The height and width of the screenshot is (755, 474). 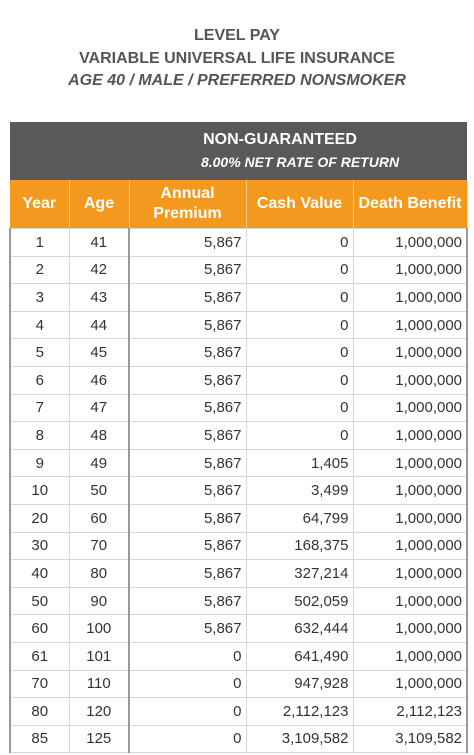 I want to click on table-cell: 40, so click(x=39, y=573).